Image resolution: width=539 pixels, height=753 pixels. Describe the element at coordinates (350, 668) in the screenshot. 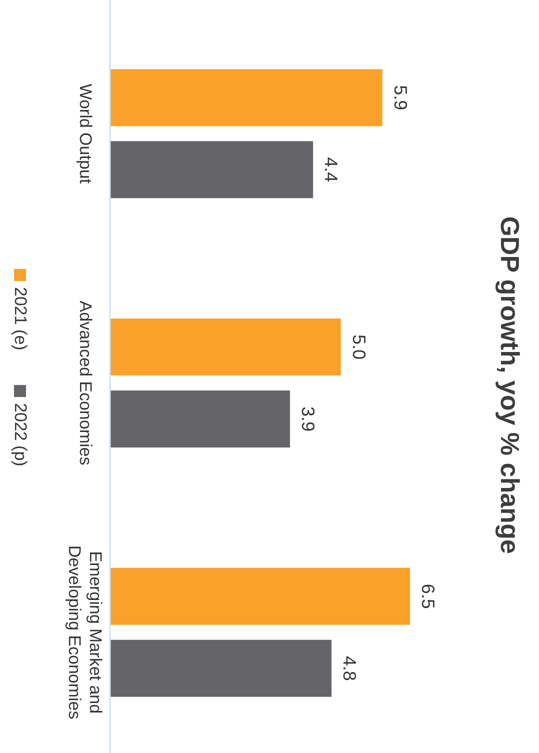

I see `data-label: 4.8` at that location.